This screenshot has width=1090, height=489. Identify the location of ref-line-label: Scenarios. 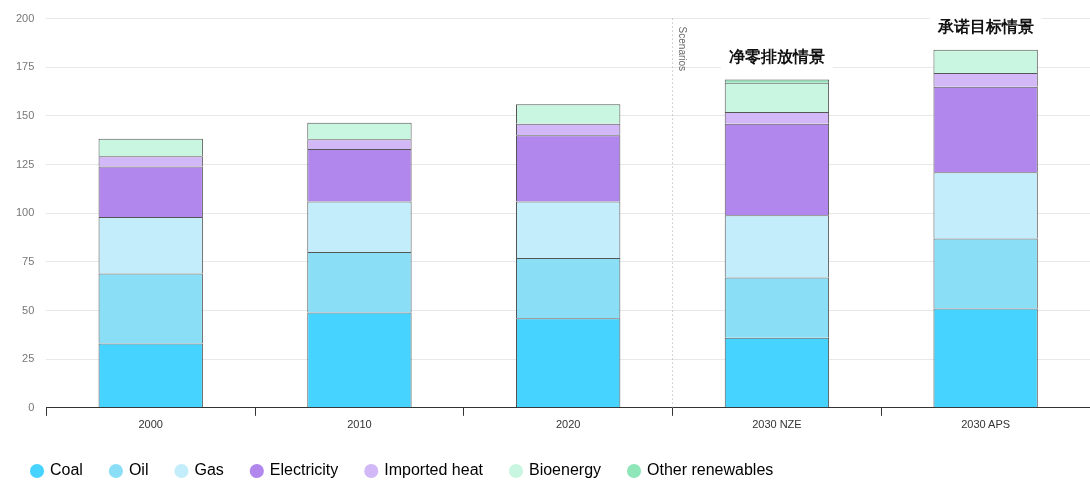
(682, 49).